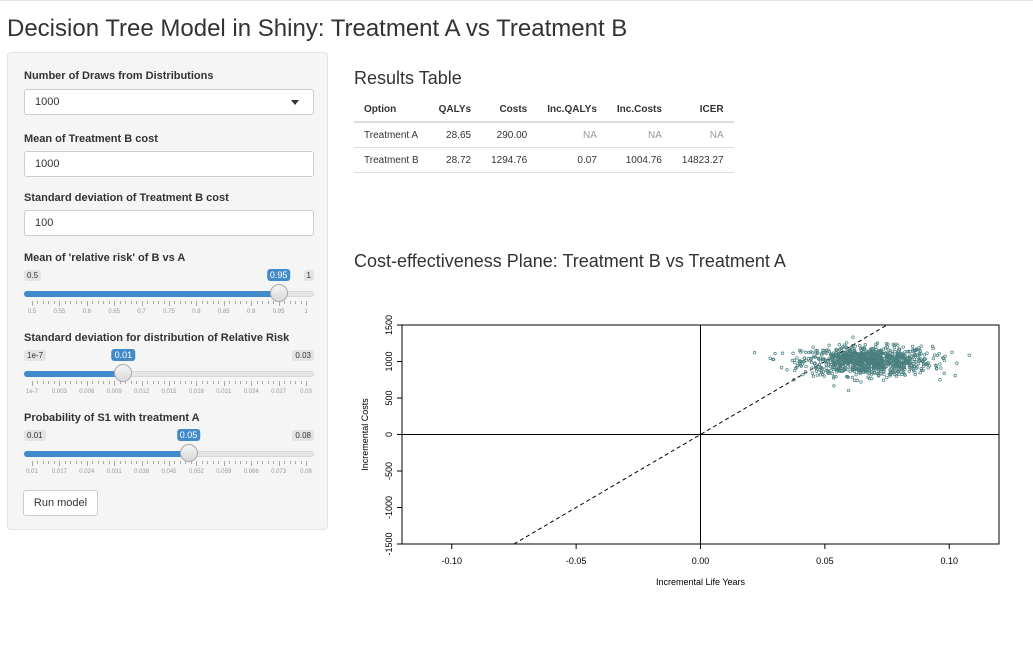 The height and width of the screenshot is (662, 1033). I want to click on sd-cost-input: 100, so click(169, 223).